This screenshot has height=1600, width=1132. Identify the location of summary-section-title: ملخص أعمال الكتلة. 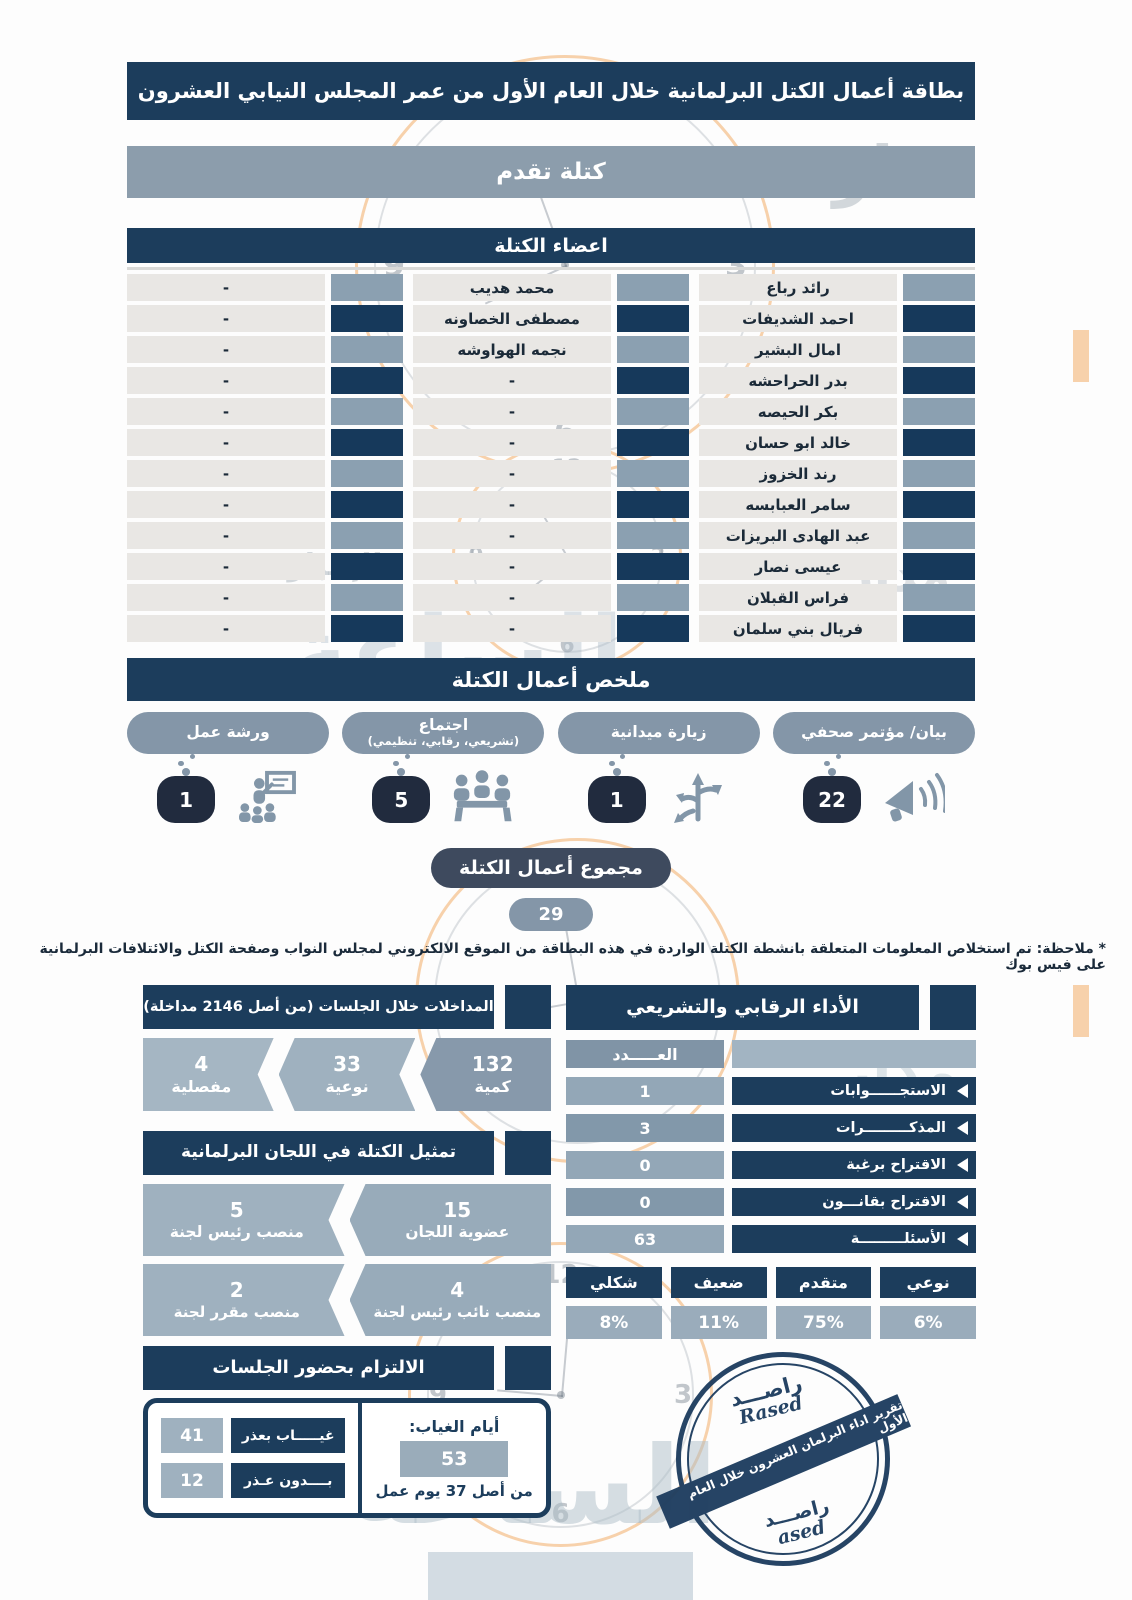
(551, 679).